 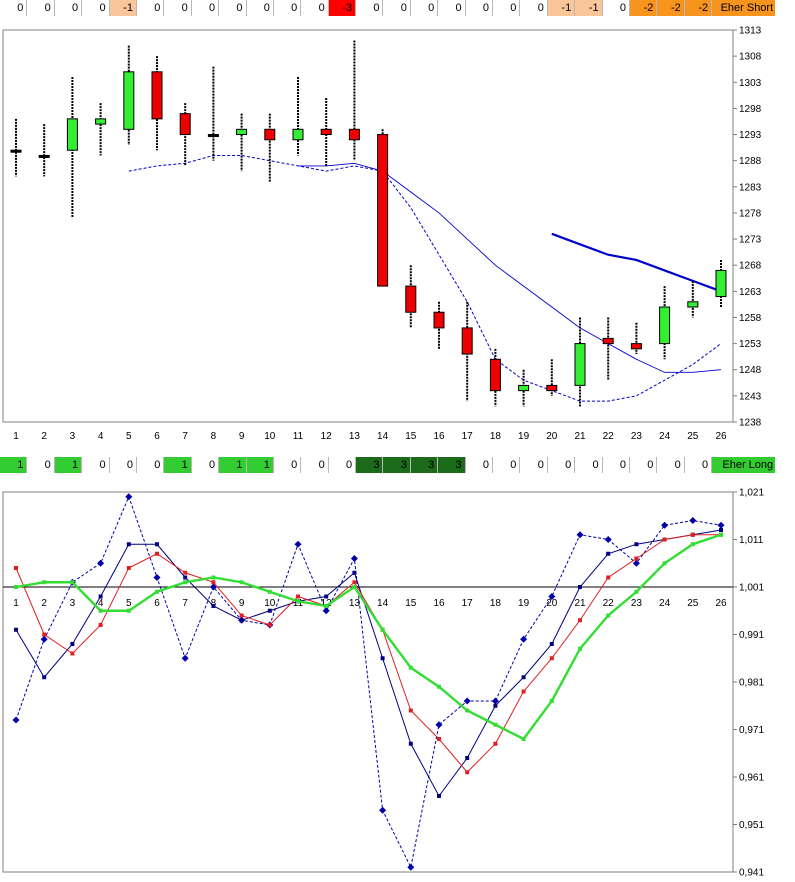 What do you see at coordinates (101, 436) in the screenshot?
I see `x-tick-label: 4` at bounding box center [101, 436].